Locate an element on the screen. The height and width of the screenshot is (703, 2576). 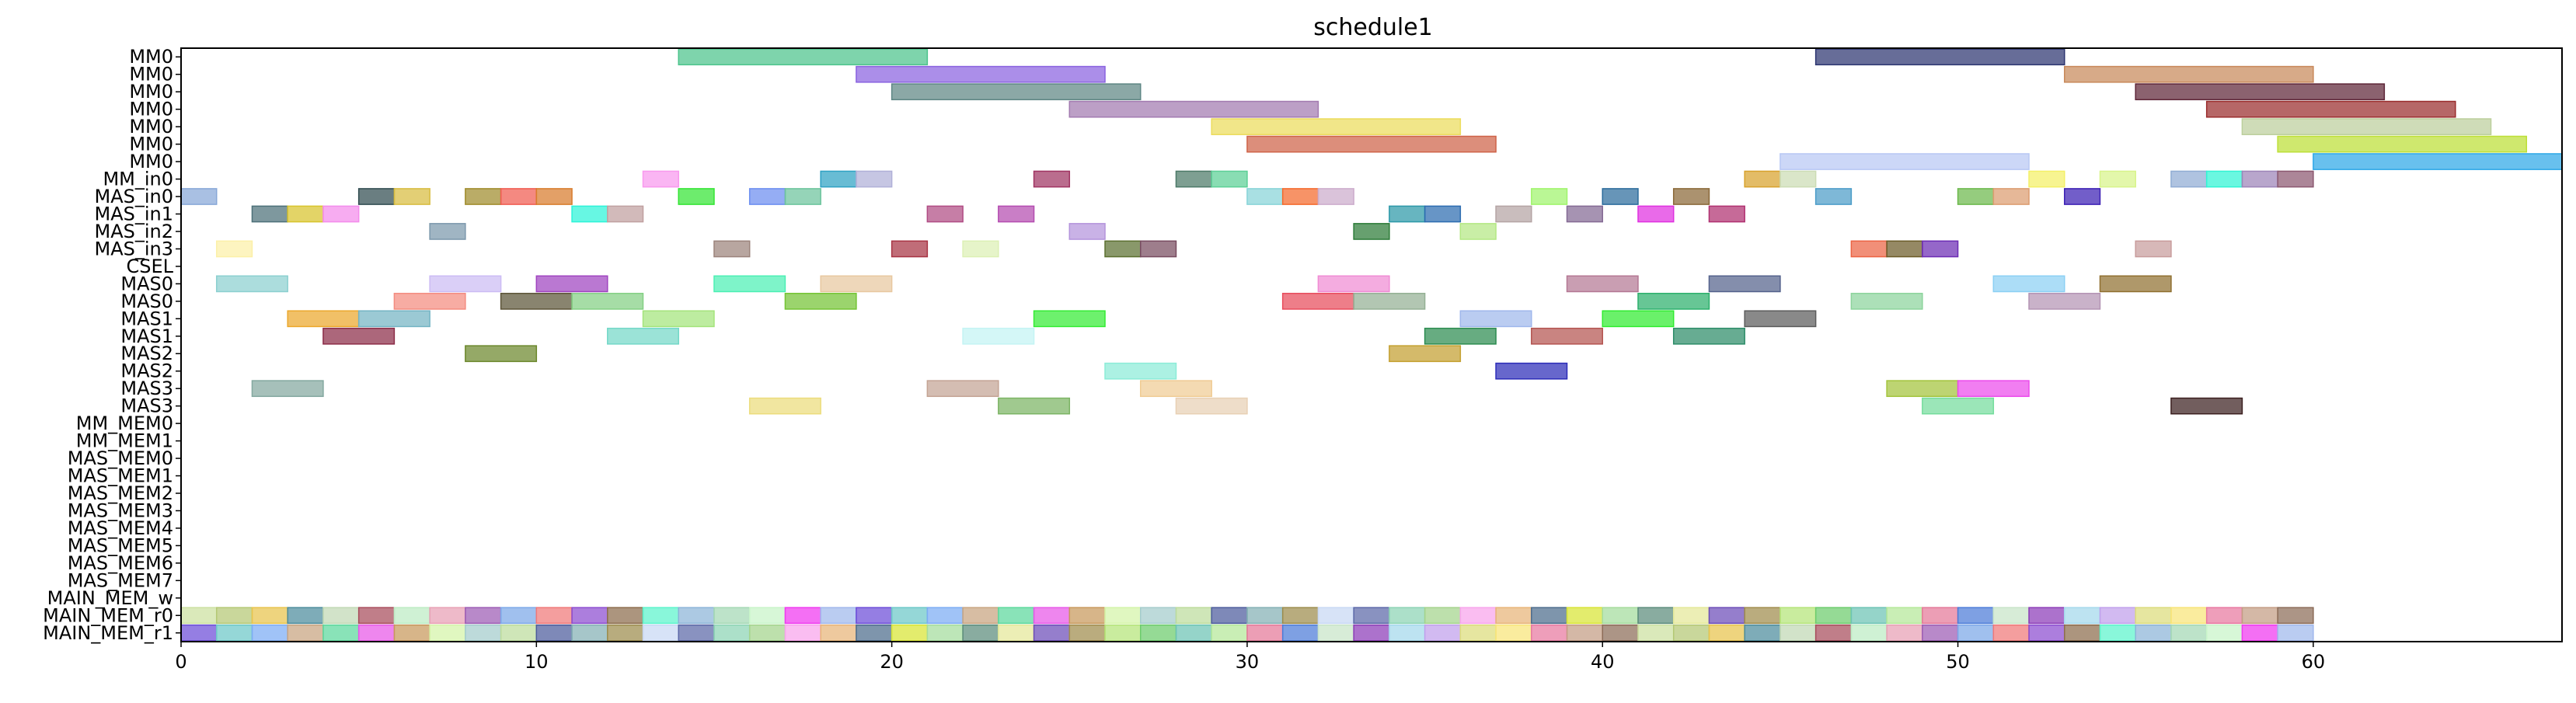
y-tick-label: MM_MEM0 is located at coordinates (124, 423).